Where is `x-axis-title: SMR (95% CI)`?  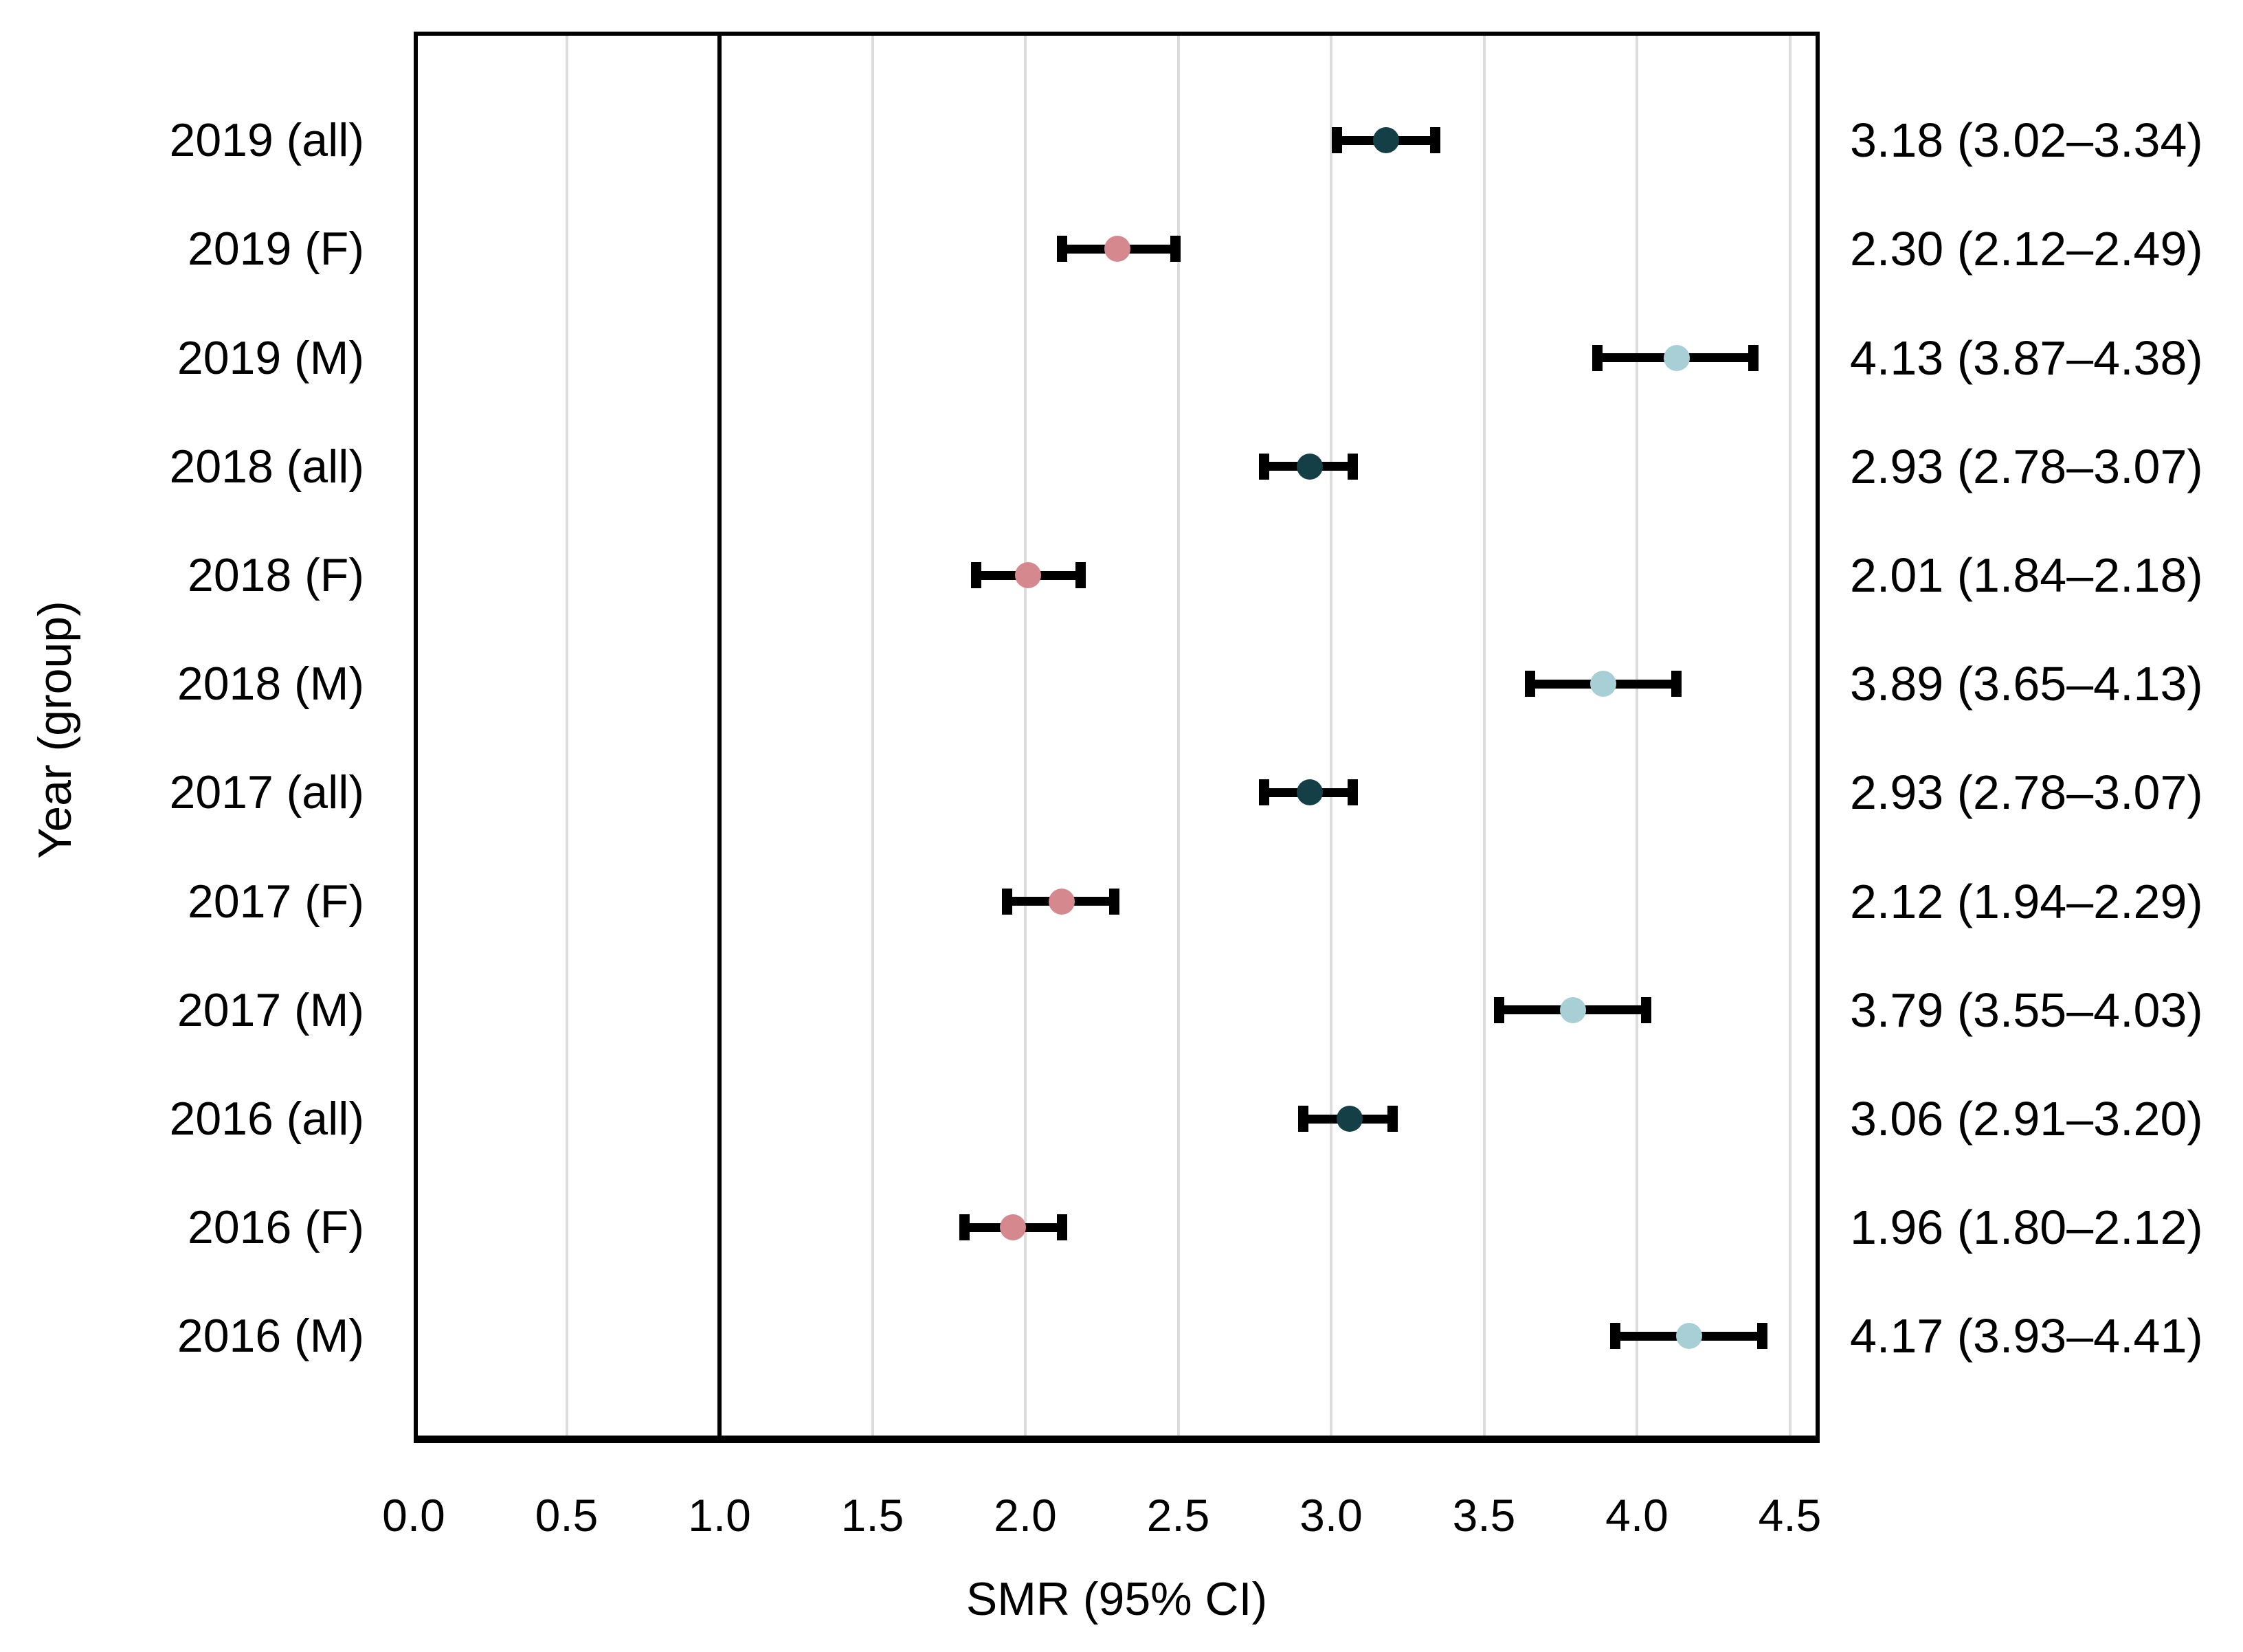
x-axis-title: SMR (95% CI) is located at coordinates (1117, 1599).